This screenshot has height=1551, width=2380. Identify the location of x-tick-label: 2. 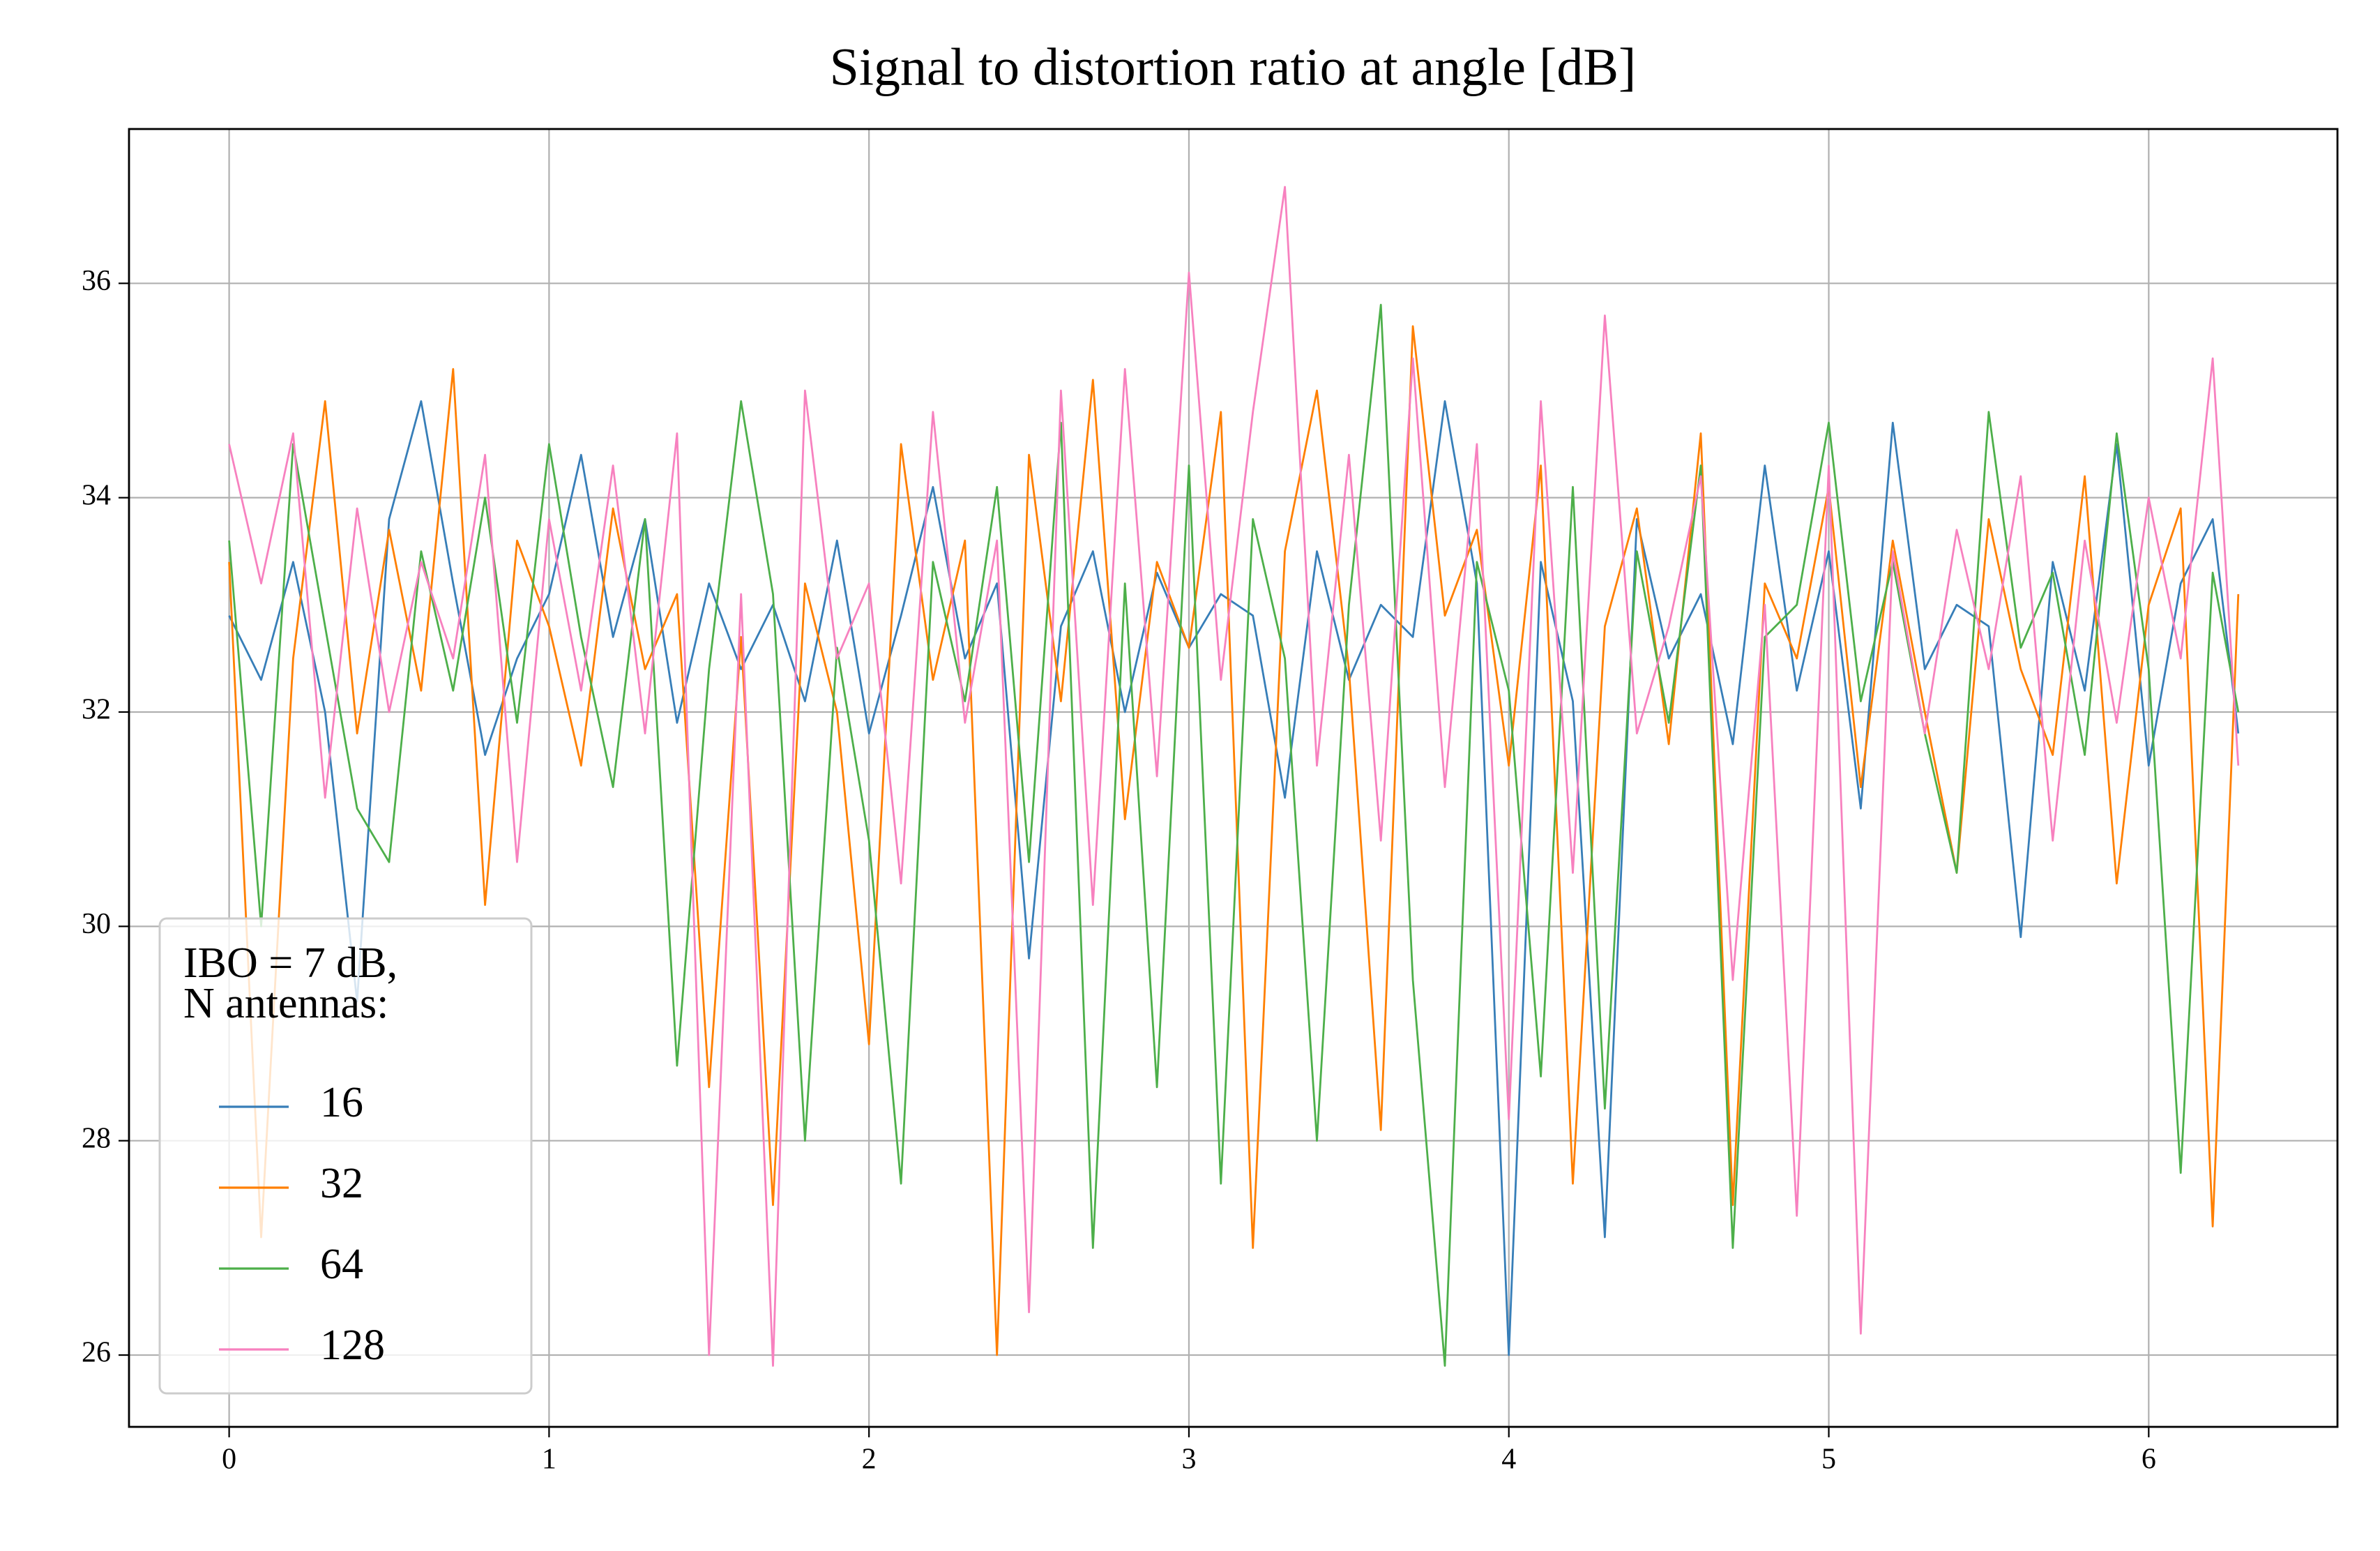
(870, 1460).